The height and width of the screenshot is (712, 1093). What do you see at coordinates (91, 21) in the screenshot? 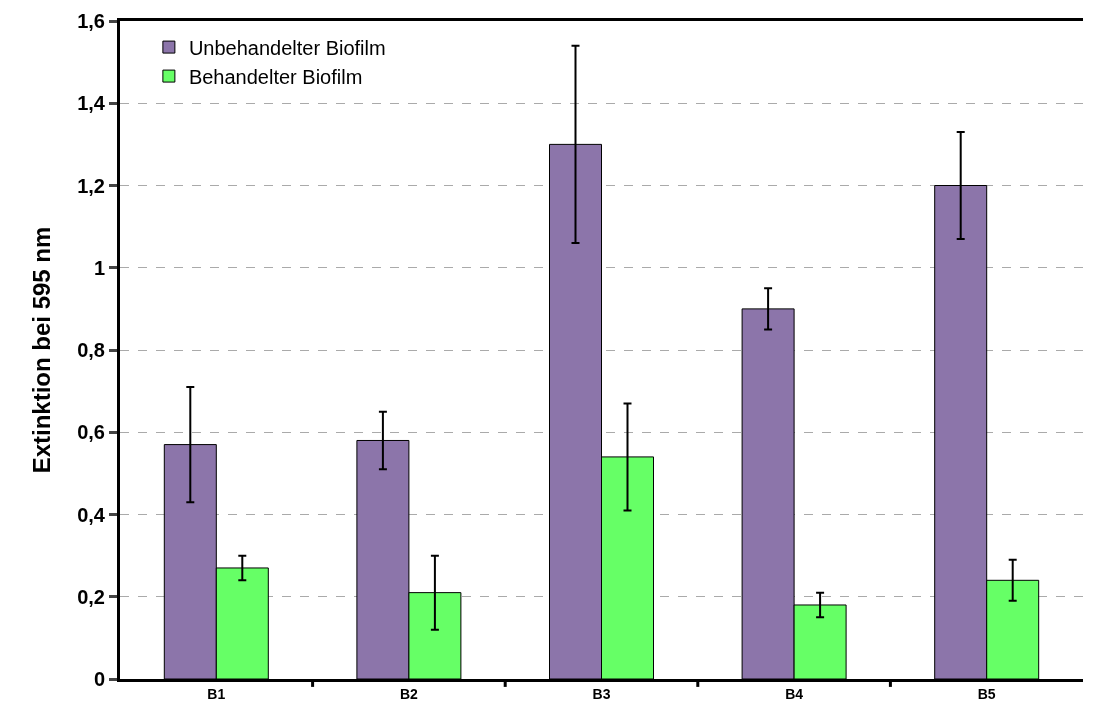
I see `y-tick-label: 1,6` at bounding box center [91, 21].